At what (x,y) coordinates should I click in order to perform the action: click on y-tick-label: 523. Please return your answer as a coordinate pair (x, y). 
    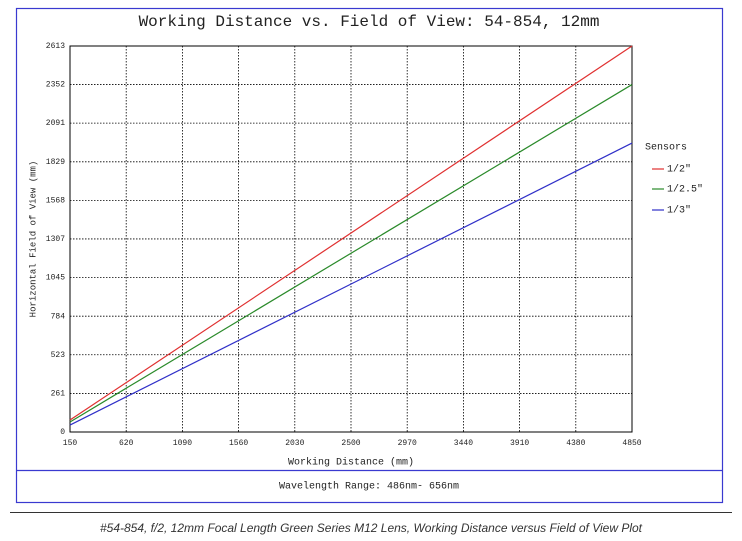
    Looking at the image, I should click on (58, 355).